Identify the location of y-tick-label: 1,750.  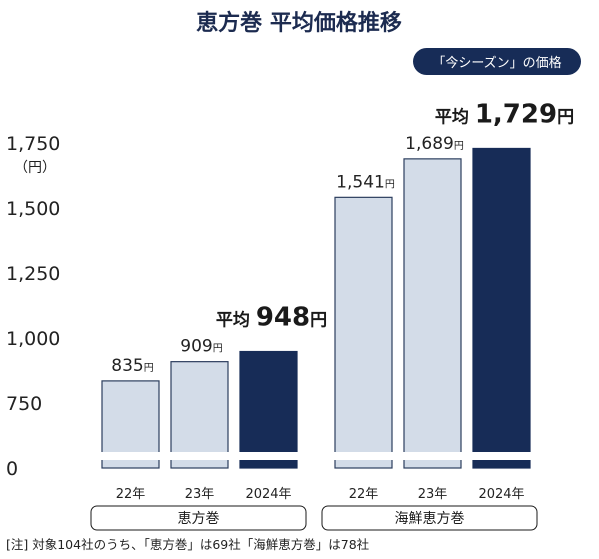
(33, 144).